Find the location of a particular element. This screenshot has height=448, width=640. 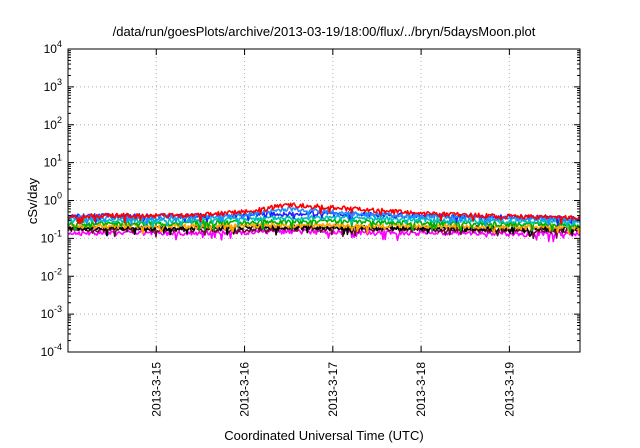

series-group is located at coordinates (324, 222).